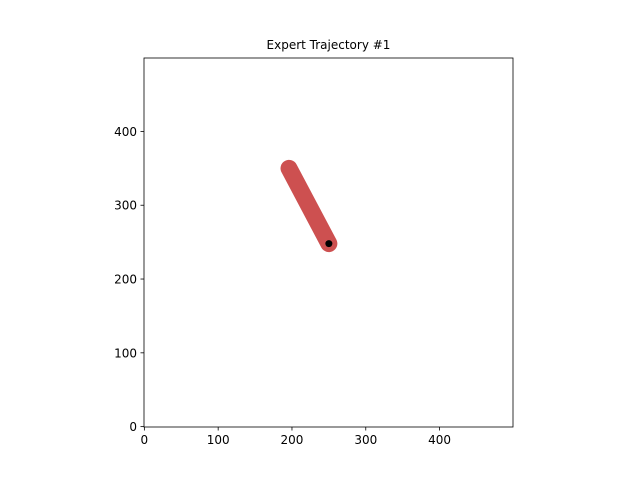 This screenshot has height=484, width=640. Describe the element at coordinates (133, 427) in the screenshot. I see `y-tick-label: 0` at that location.